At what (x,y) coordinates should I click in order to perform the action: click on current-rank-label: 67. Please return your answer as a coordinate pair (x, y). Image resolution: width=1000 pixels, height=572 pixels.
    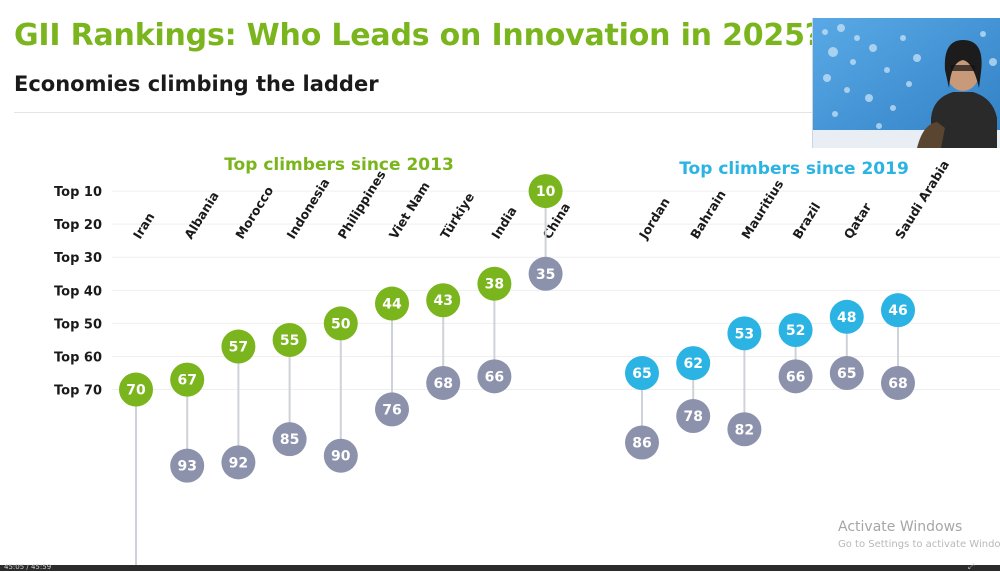
    Looking at the image, I should click on (186, 381).